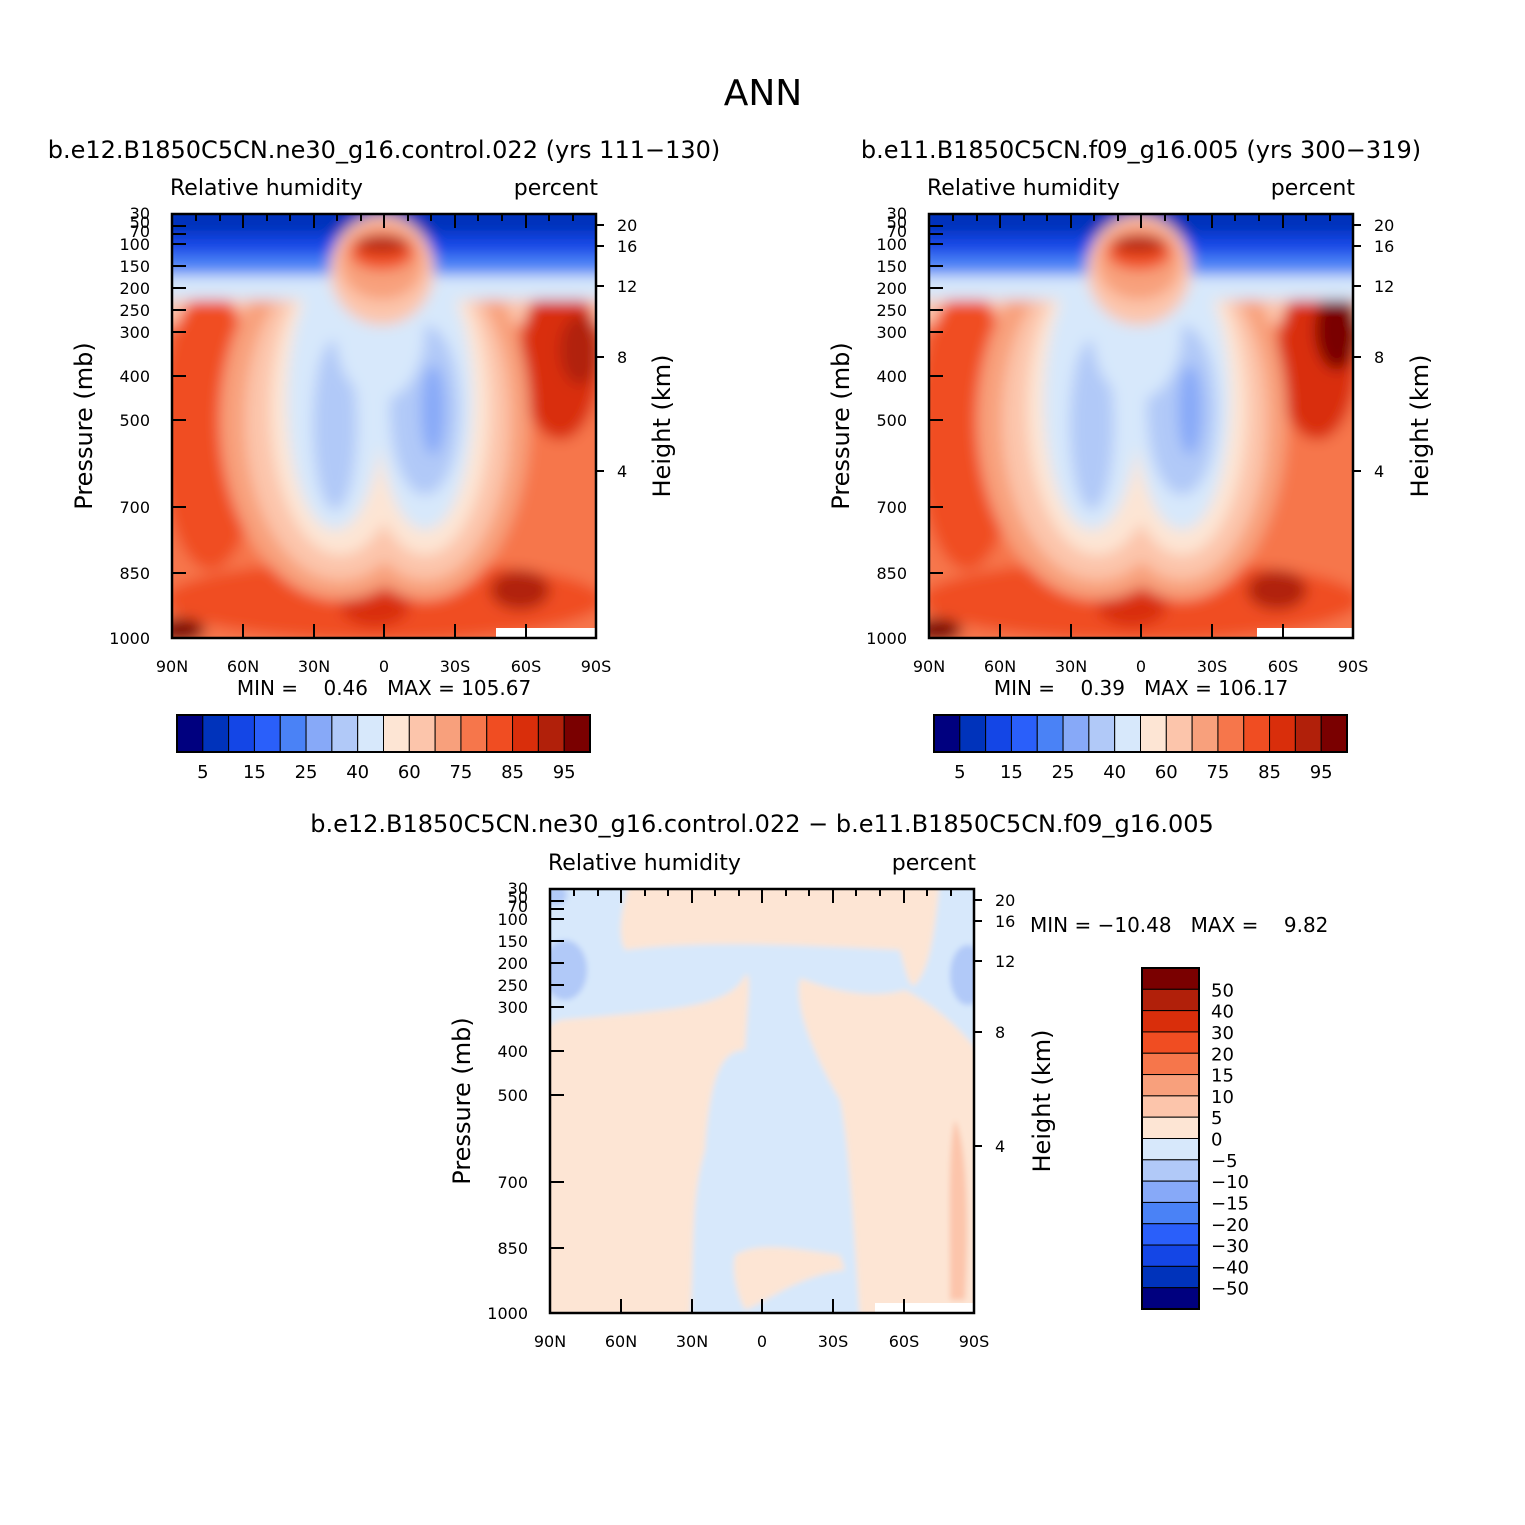  Describe the element at coordinates (891, 332) in the screenshot. I see `svg-text: 300` at that location.